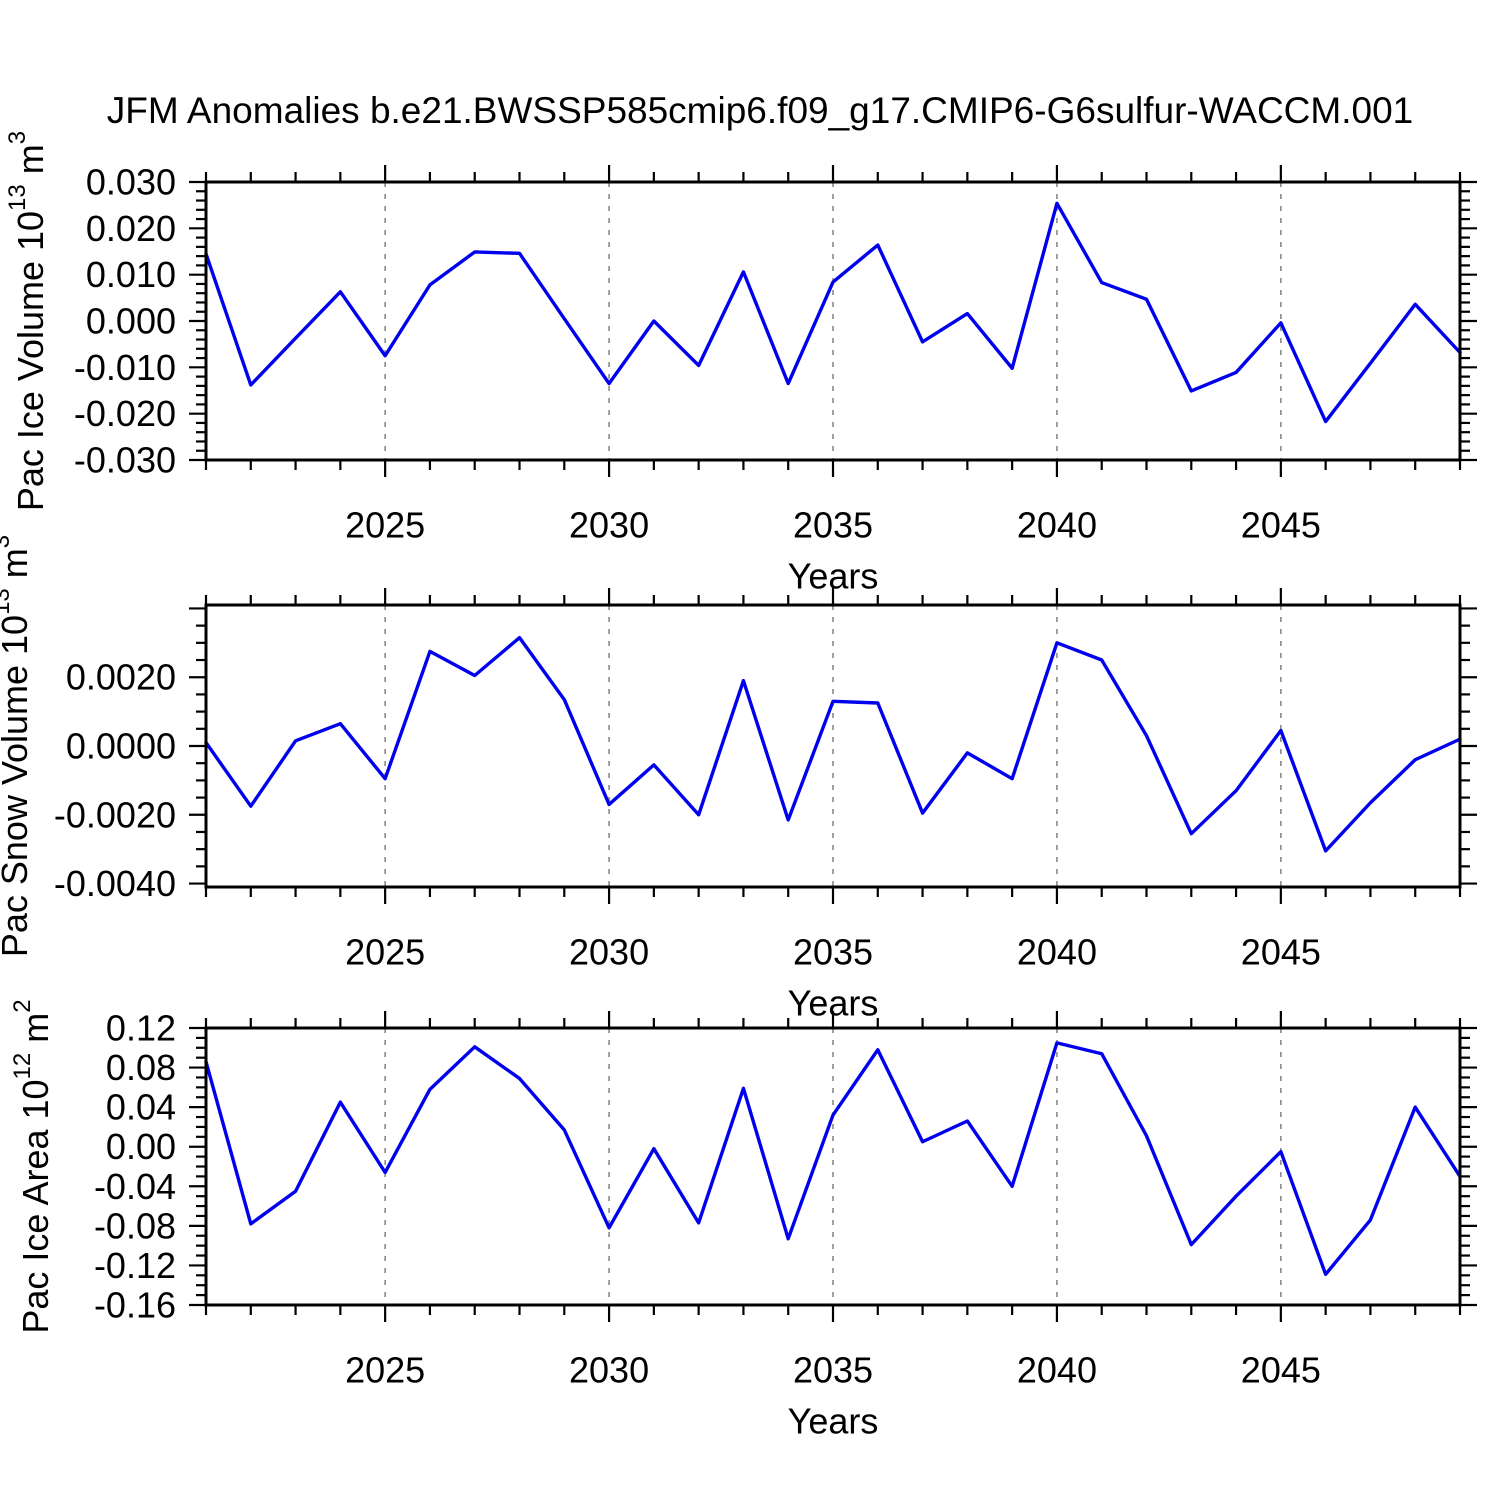  What do you see at coordinates (27, 321) in the screenshot?
I see `y-axis-title: Pac Ice Volume 1013 m3` at bounding box center [27, 321].